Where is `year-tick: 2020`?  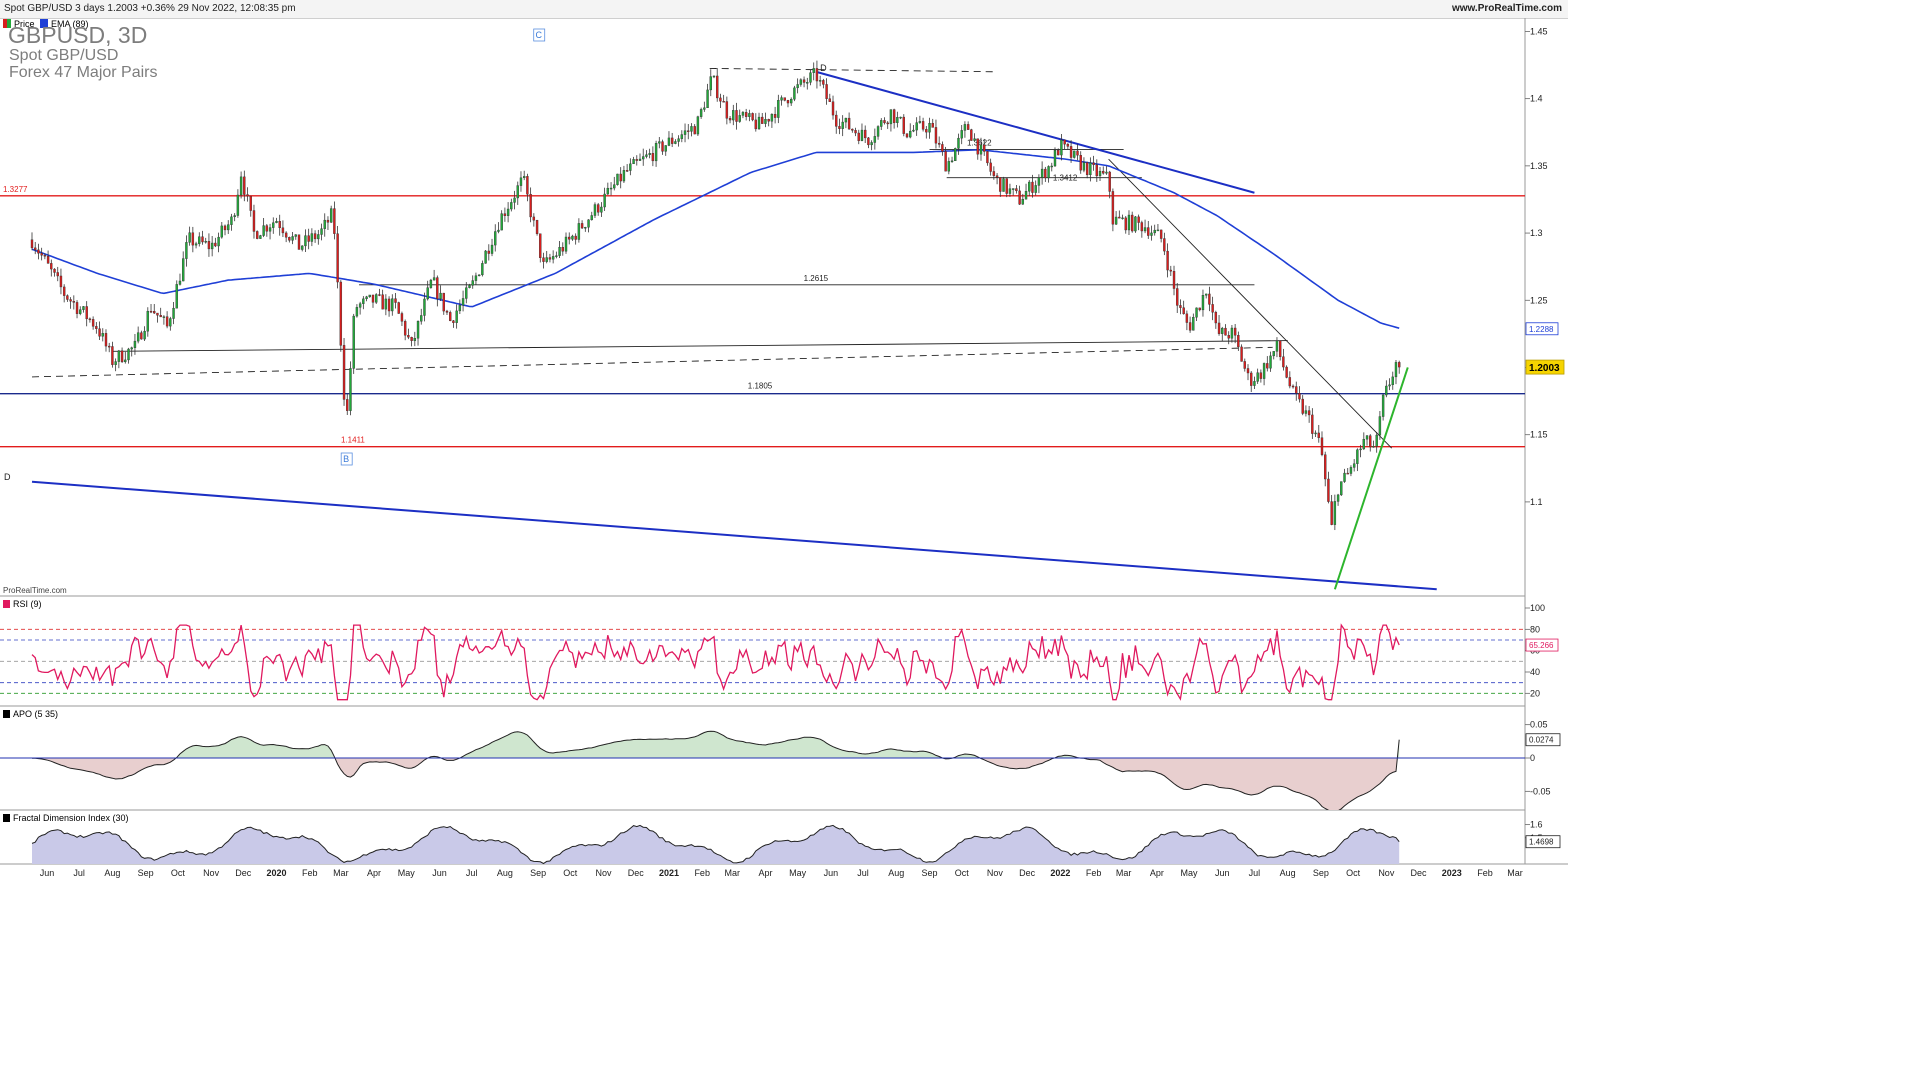
year-tick: 2020 is located at coordinates (276, 873).